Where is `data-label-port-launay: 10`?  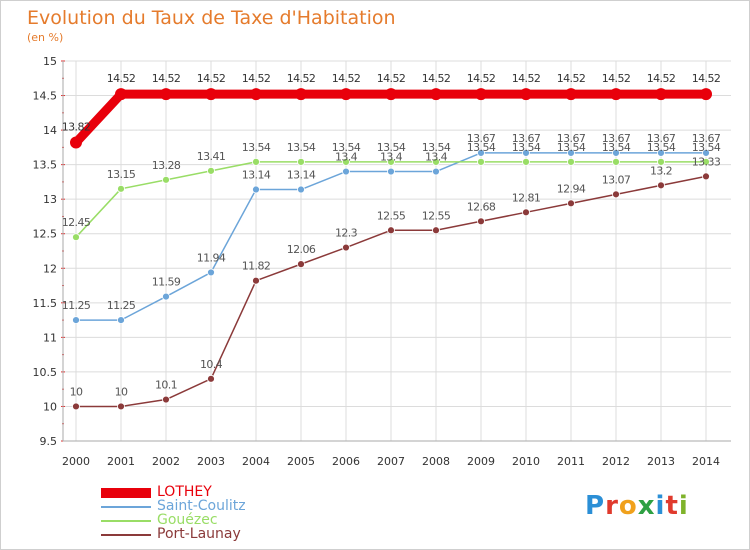
data-label-port-launay: 10 is located at coordinates (76, 391).